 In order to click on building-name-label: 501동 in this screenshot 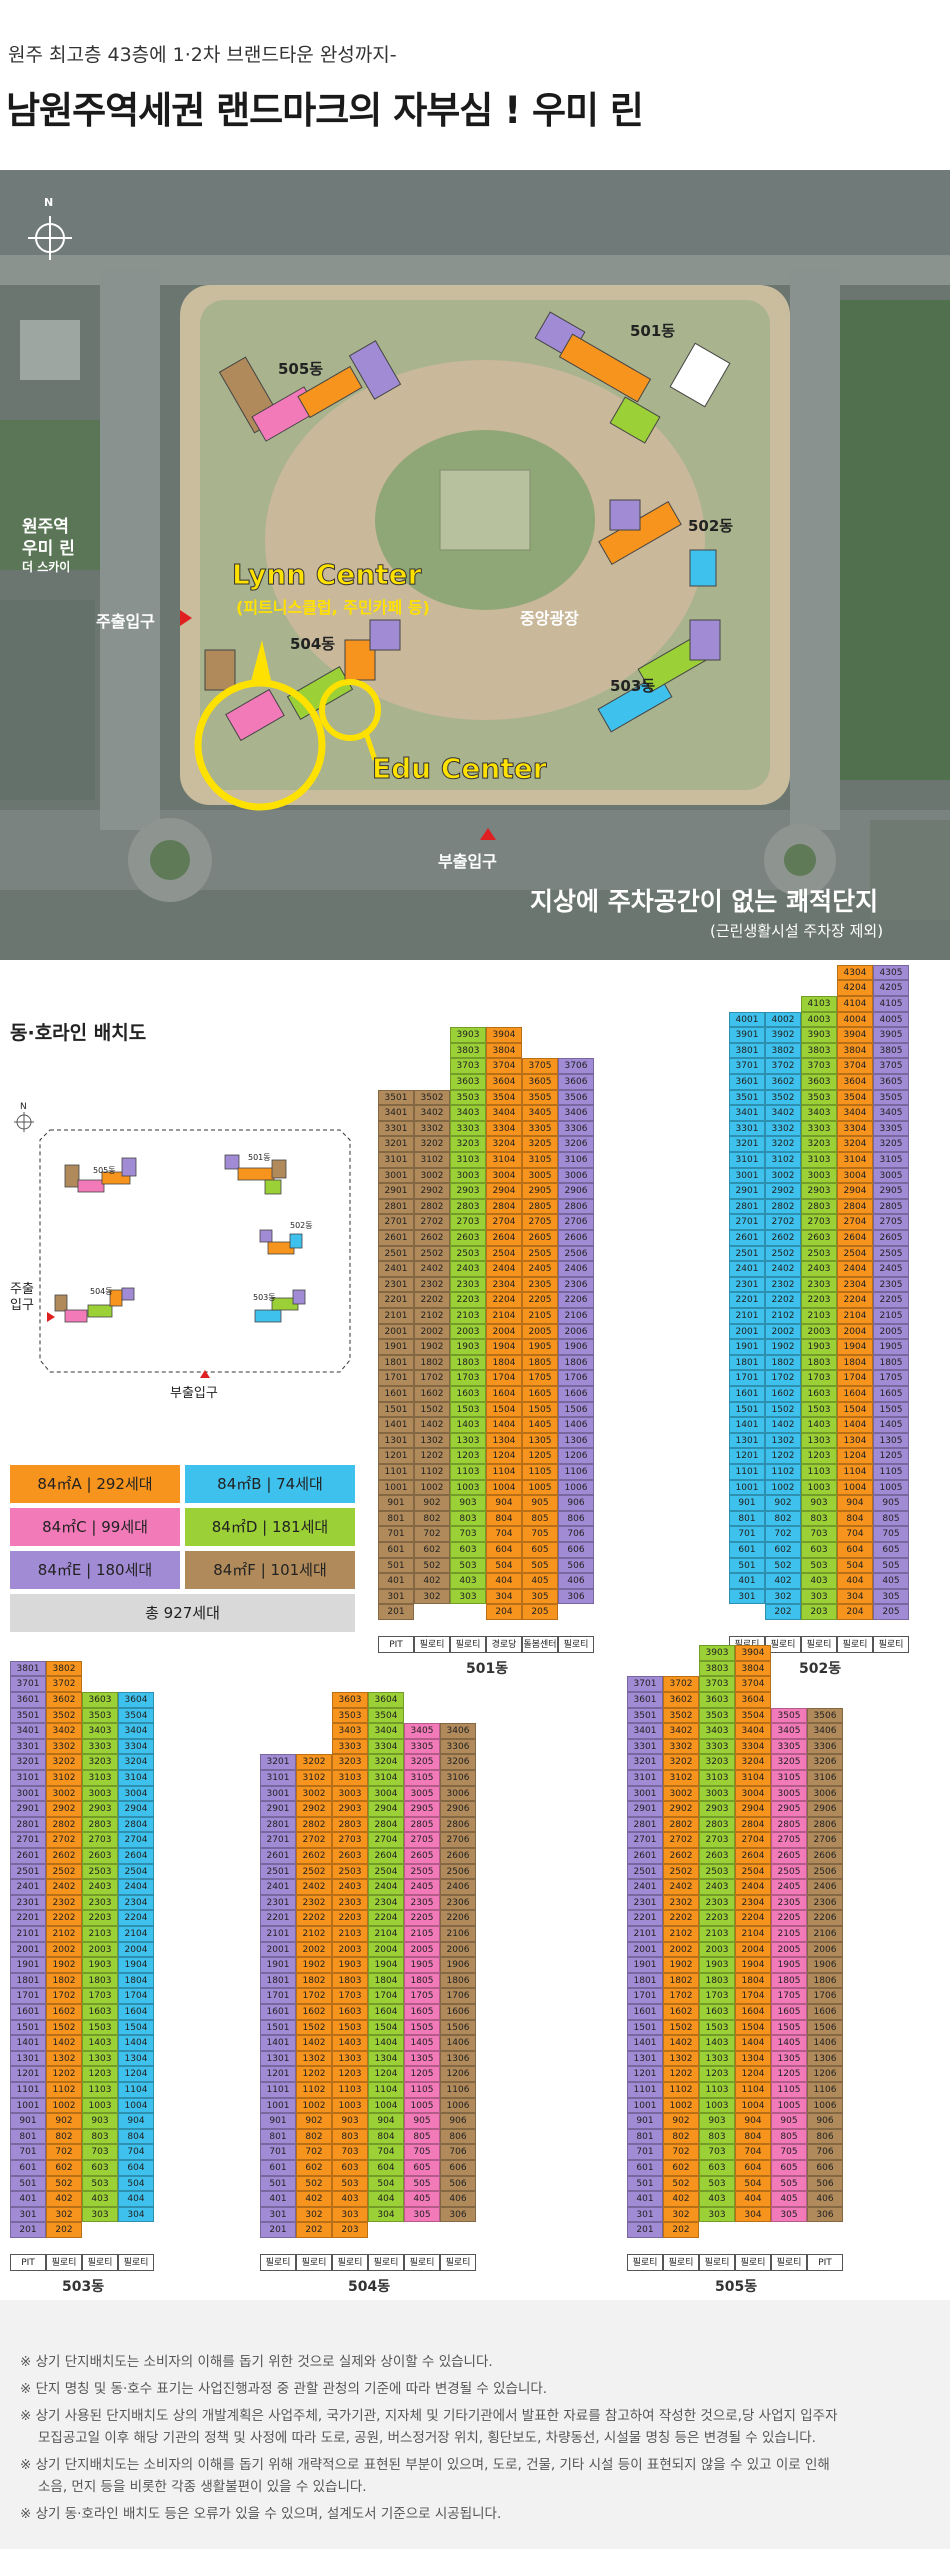, I will do `click(487, 1668)`.